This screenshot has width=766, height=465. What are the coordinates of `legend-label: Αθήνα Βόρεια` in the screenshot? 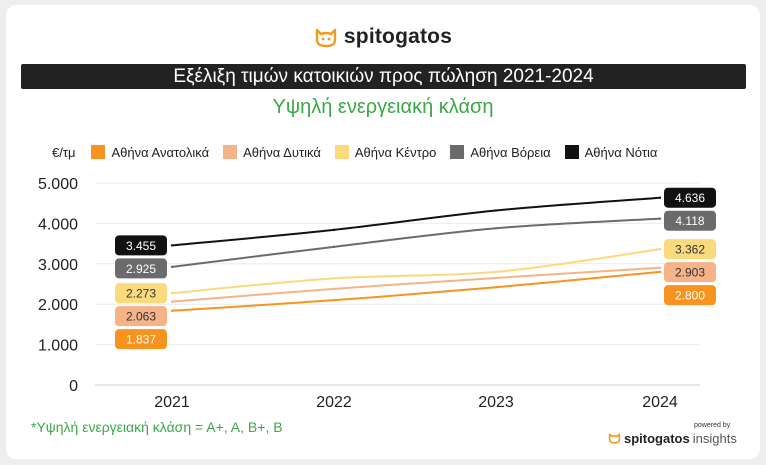 It's located at (510, 152).